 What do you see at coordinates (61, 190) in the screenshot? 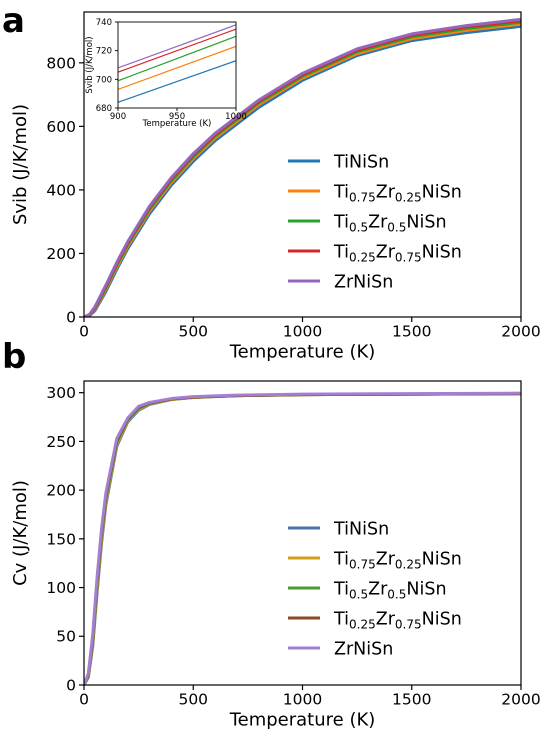
I see `y-tick-label: 400` at bounding box center [61, 190].